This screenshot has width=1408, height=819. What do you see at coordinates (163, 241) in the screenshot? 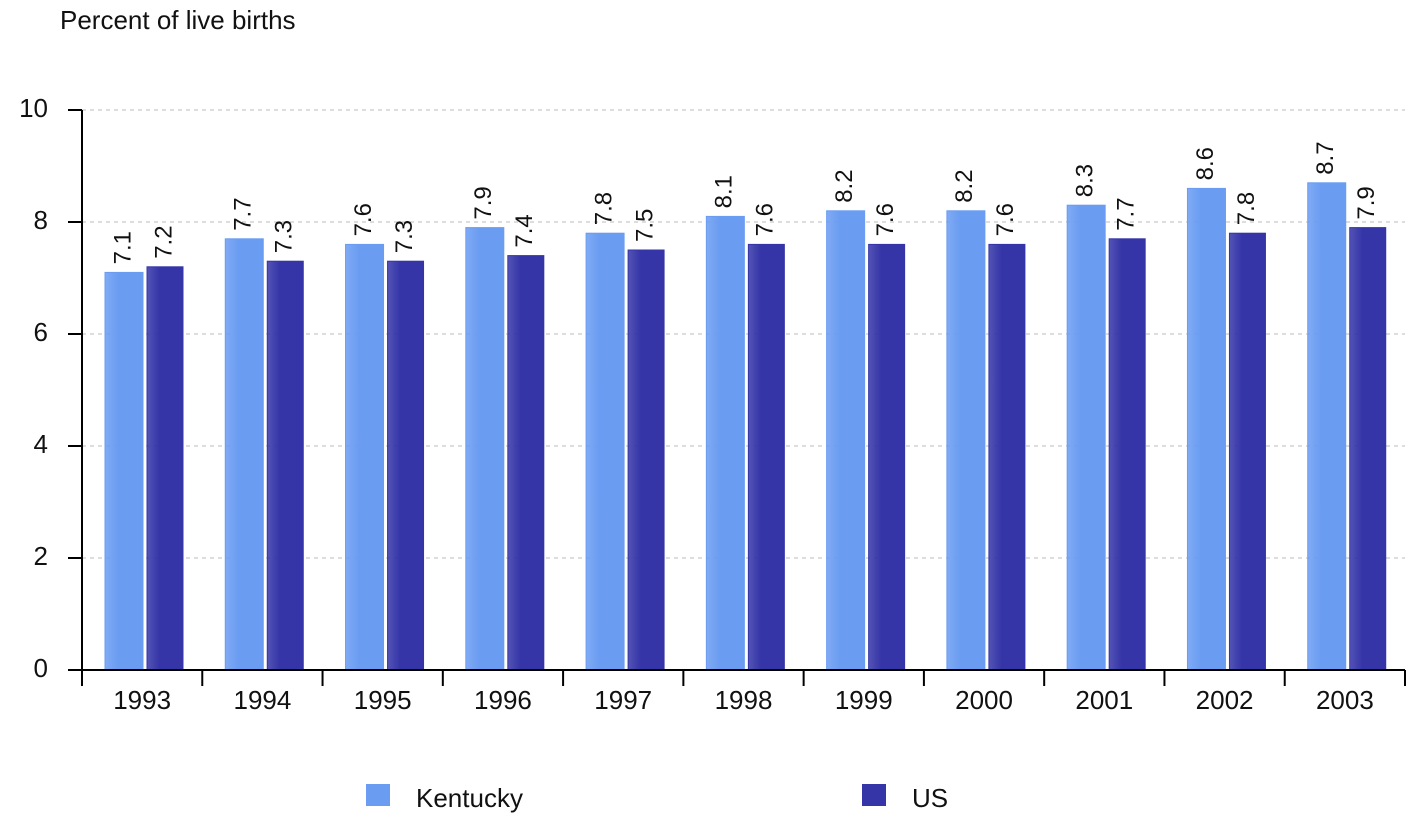
I see `value-label: 7.2` at bounding box center [163, 241].